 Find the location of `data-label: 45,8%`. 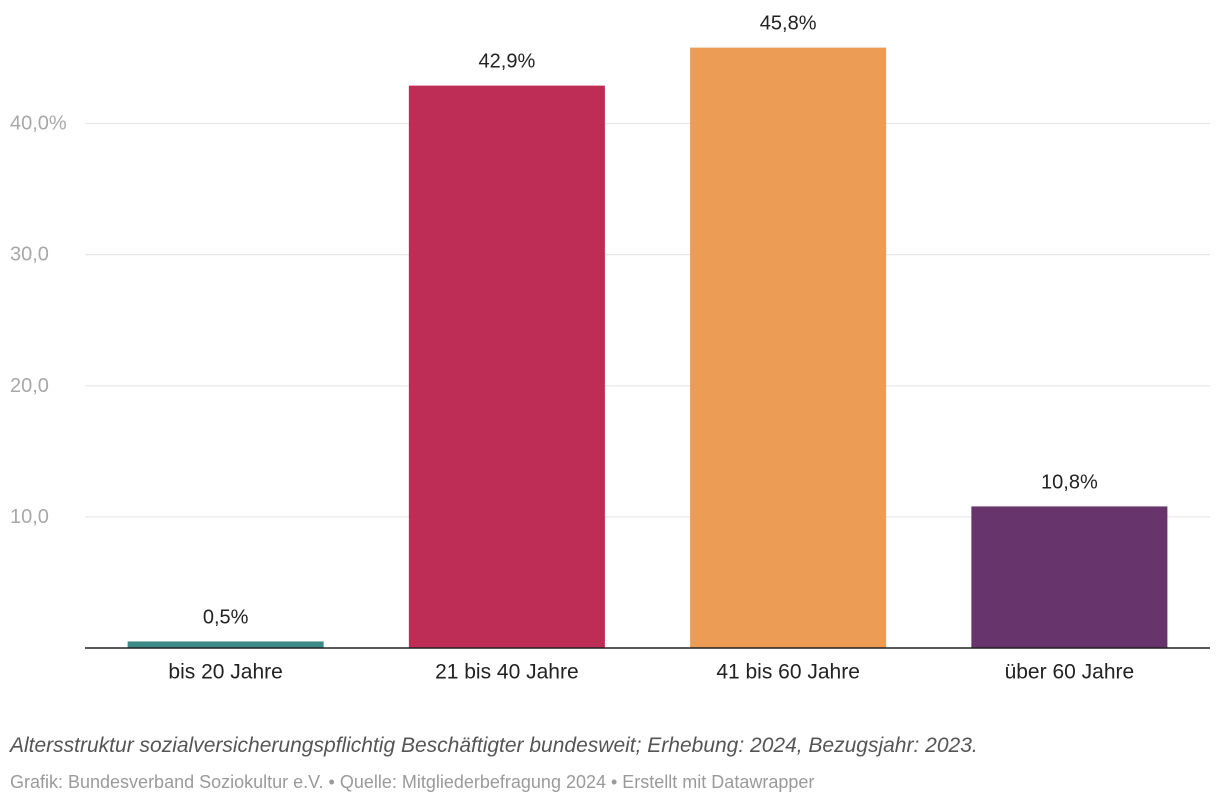

data-label: 45,8% is located at coordinates (788, 24).